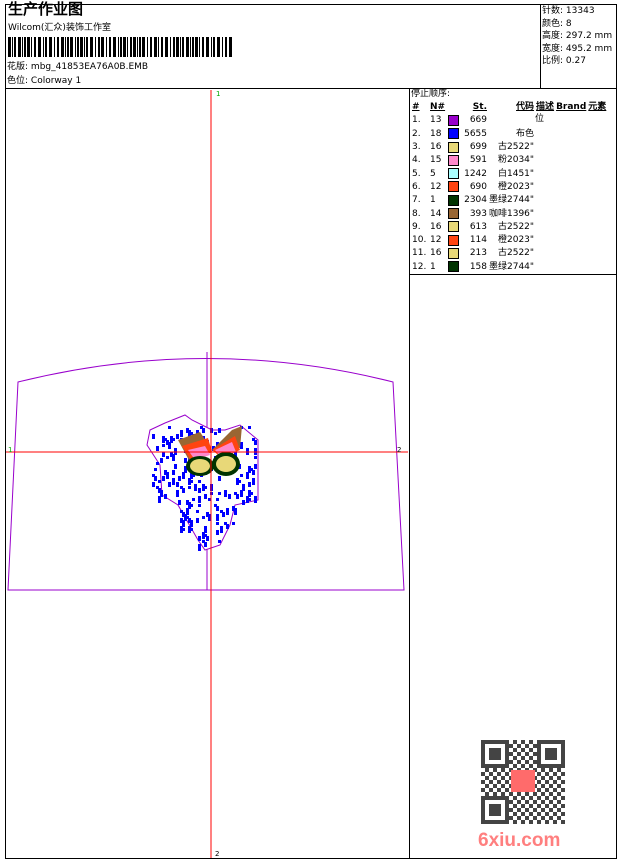 This screenshot has height=860, width=620. I want to click on row-stitches: 591, so click(478, 160).